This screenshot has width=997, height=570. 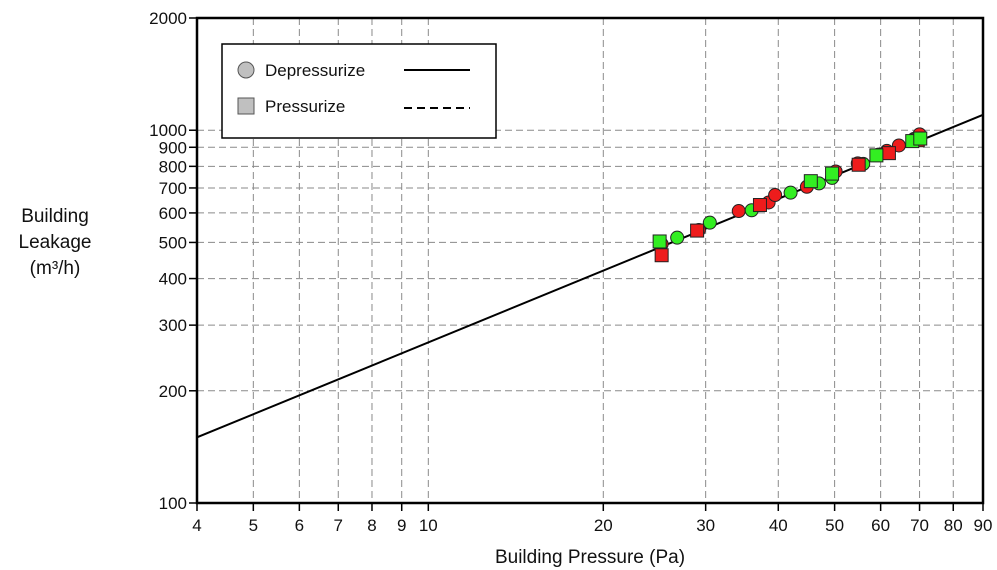 I want to click on y-tick-label: 100, so click(x=173, y=503).